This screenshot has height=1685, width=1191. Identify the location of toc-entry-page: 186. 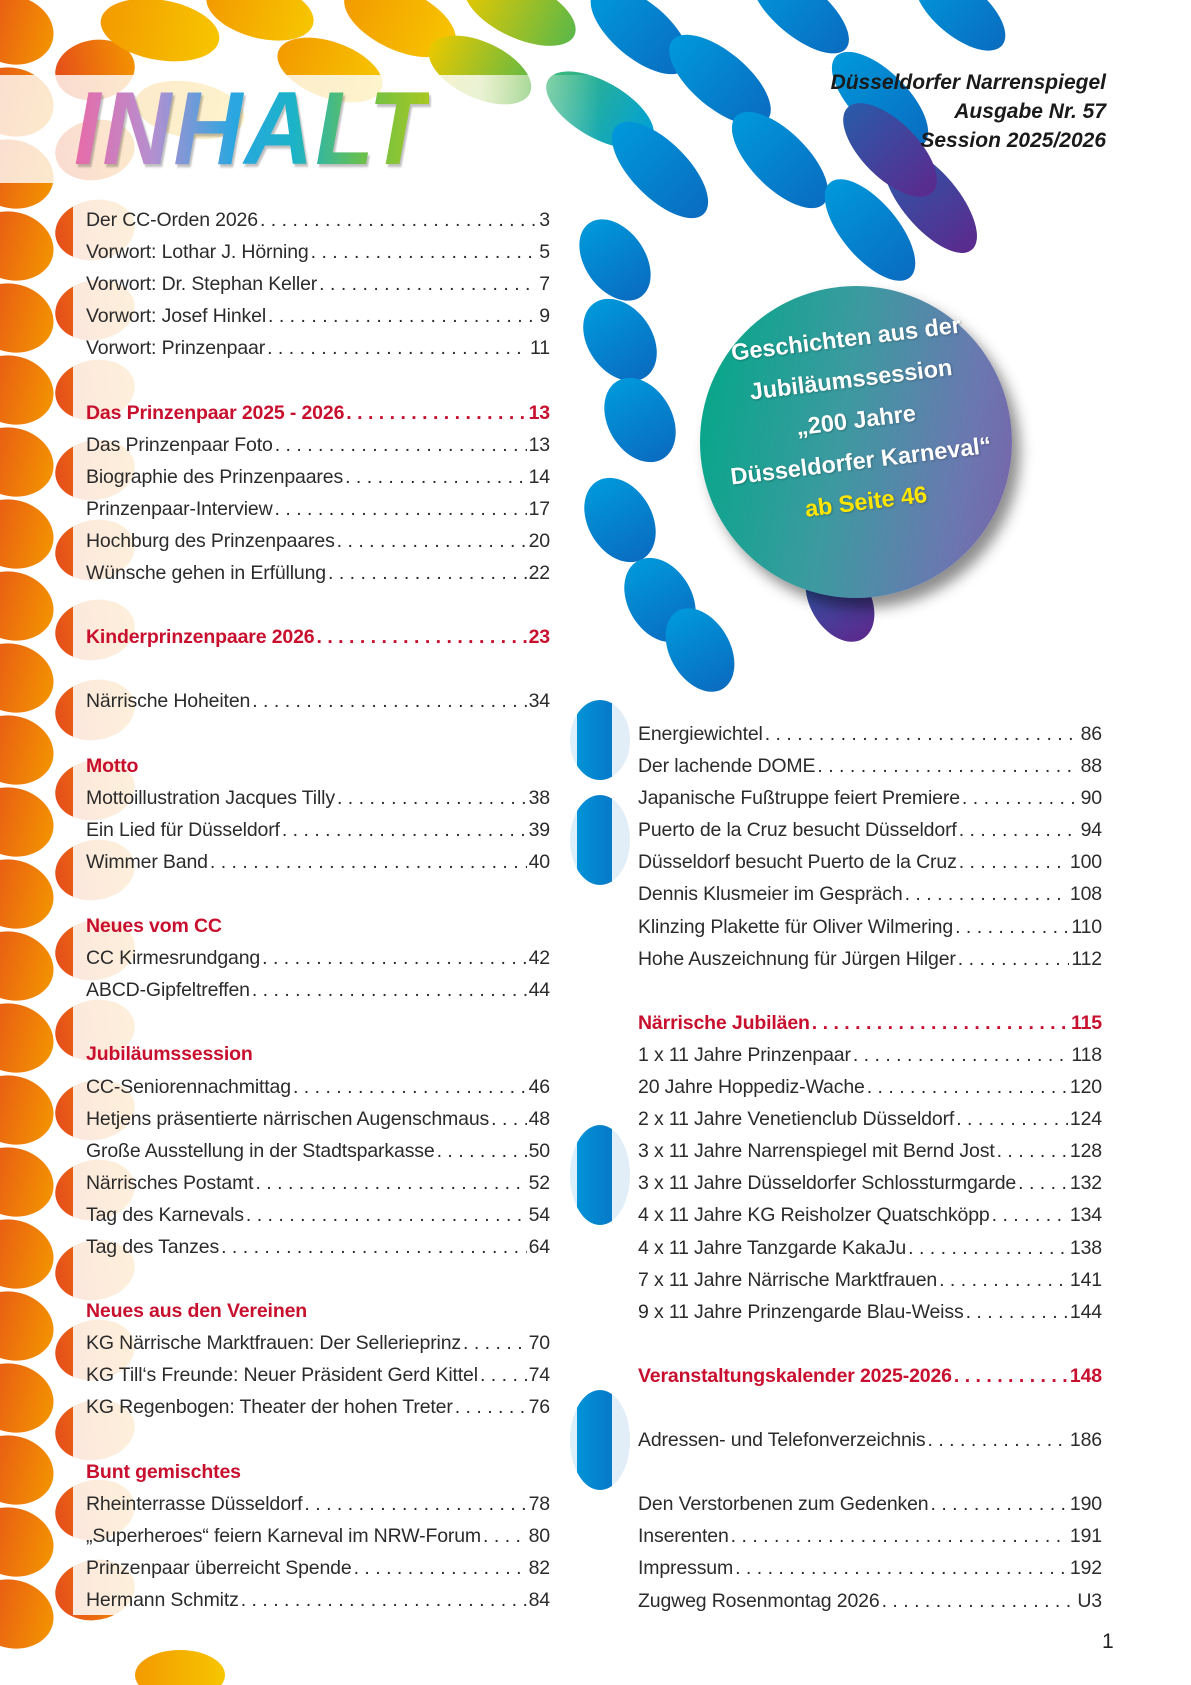
(1085, 1440).